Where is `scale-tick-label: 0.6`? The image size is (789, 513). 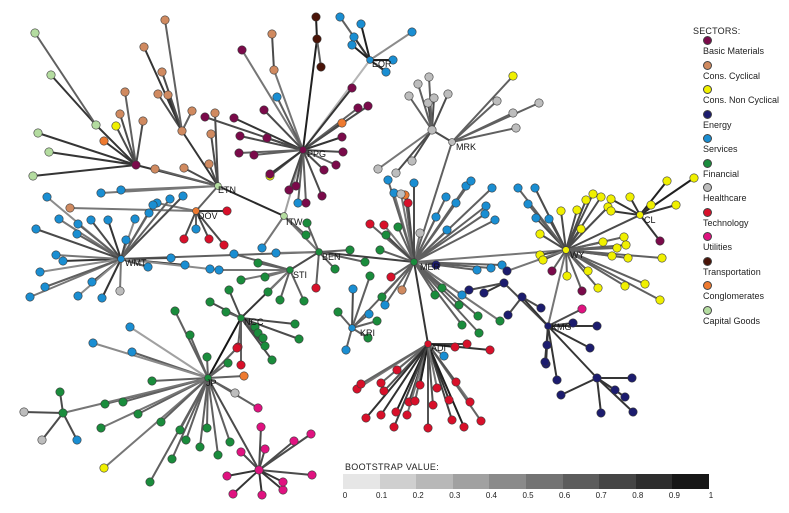 scale-tick-label: 0.6 is located at coordinates (565, 495).